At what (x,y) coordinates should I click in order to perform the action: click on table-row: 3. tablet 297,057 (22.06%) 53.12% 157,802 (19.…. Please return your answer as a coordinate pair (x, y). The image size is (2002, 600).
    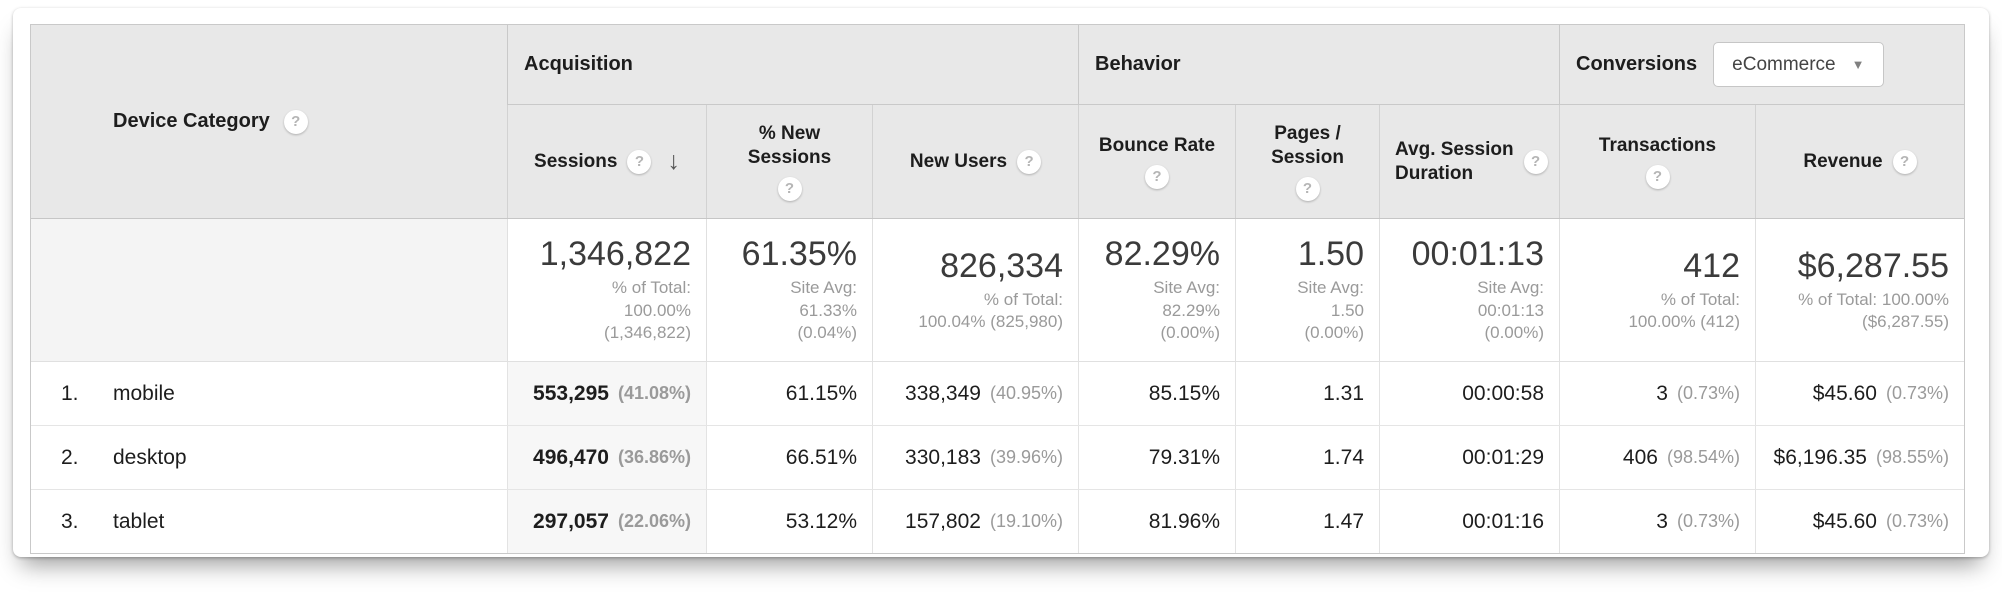
    Looking at the image, I should click on (997, 521).